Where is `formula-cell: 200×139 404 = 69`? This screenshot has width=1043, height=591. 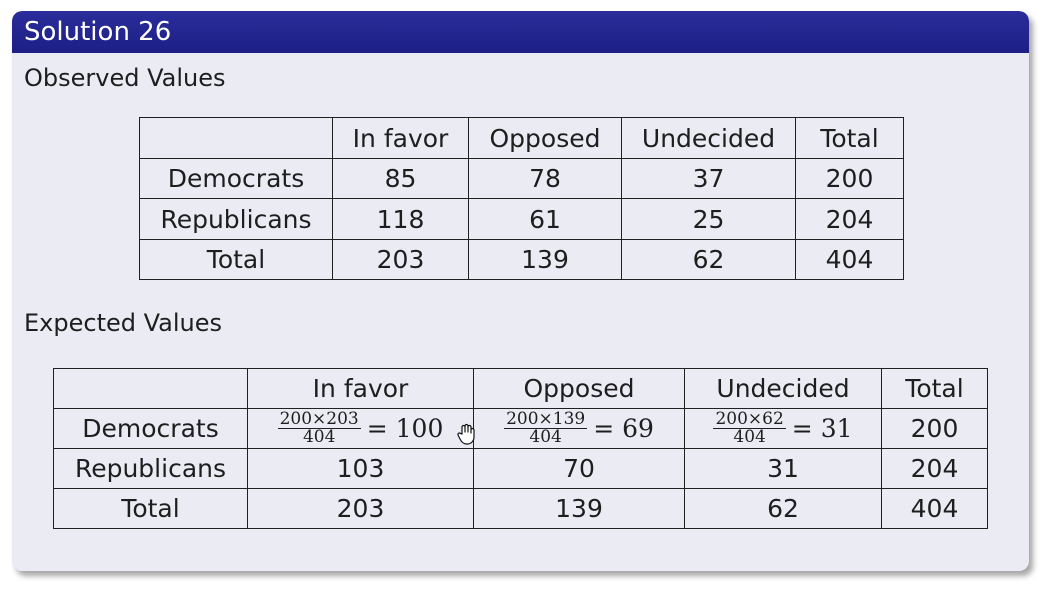
formula-cell: 200×139 404 = 69 is located at coordinates (579, 428).